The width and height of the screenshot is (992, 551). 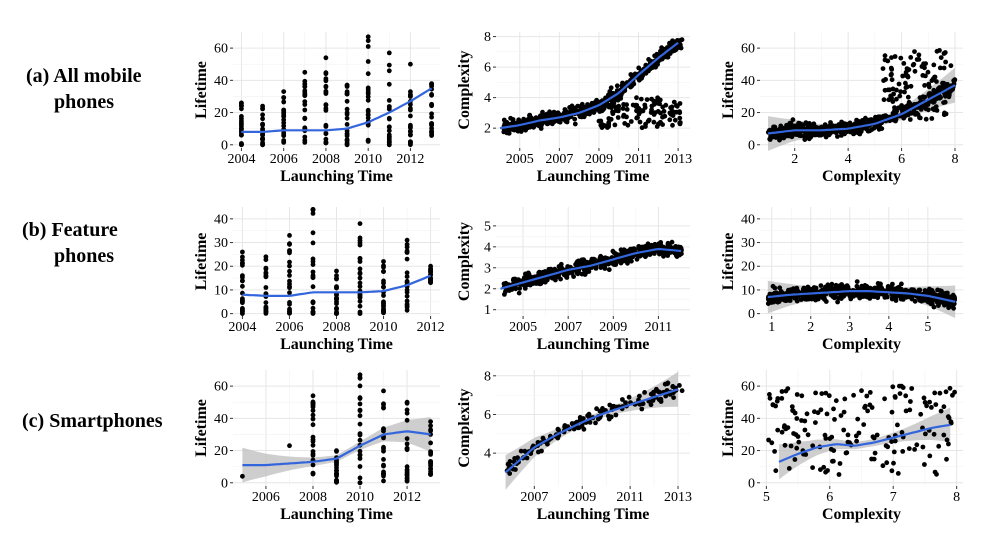 I want to click on x-axis-label: Launching Time, so click(x=593, y=344).